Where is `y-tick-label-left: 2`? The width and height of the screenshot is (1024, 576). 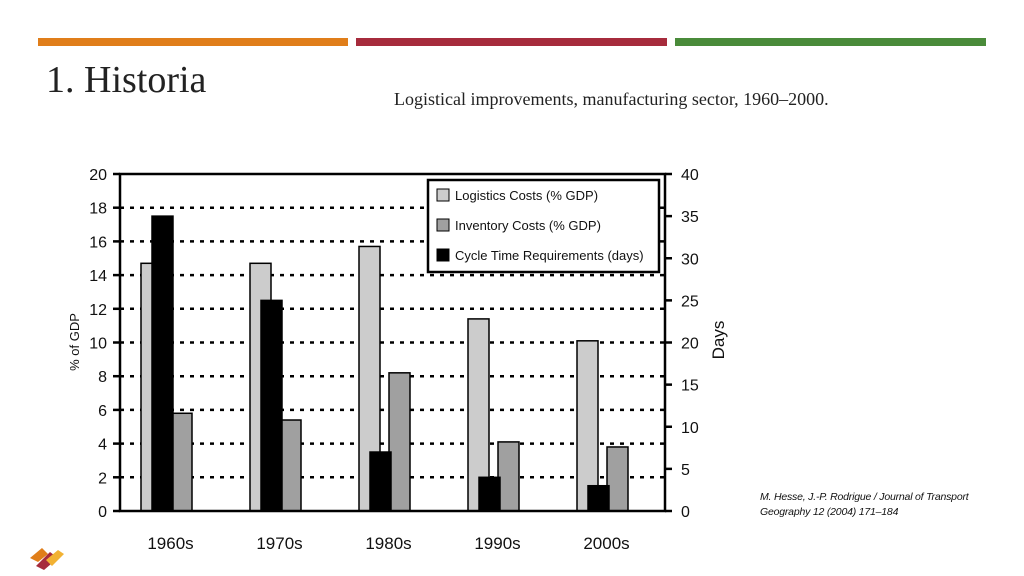 y-tick-label-left: 2 is located at coordinates (102, 478).